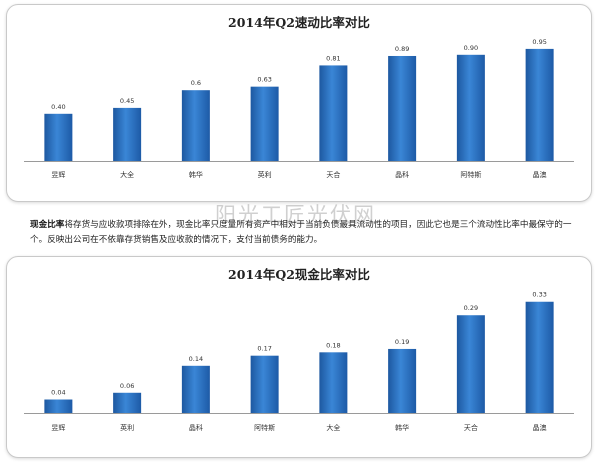  Describe the element at coordinates (58, 393) in the screenshot. I see `bar-value-label: 0.04` at that location.